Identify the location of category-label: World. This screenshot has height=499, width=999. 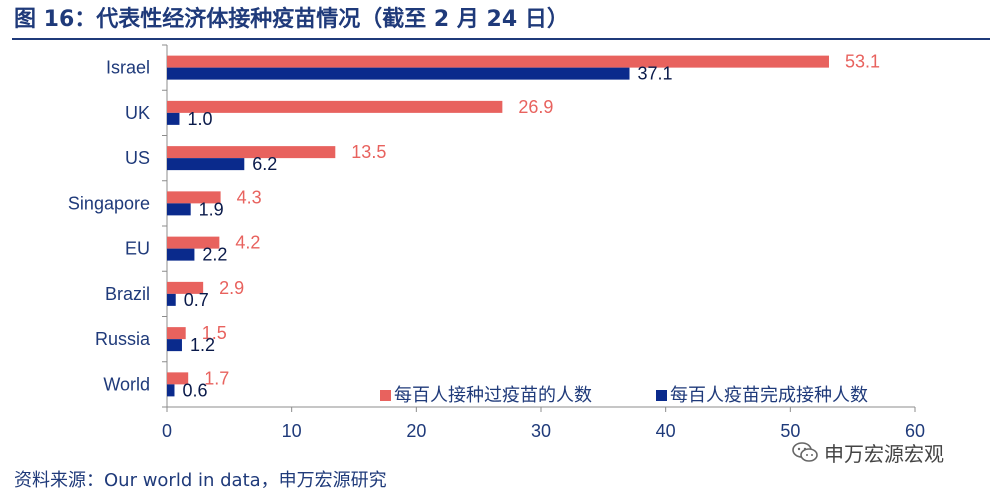
(126, 384).